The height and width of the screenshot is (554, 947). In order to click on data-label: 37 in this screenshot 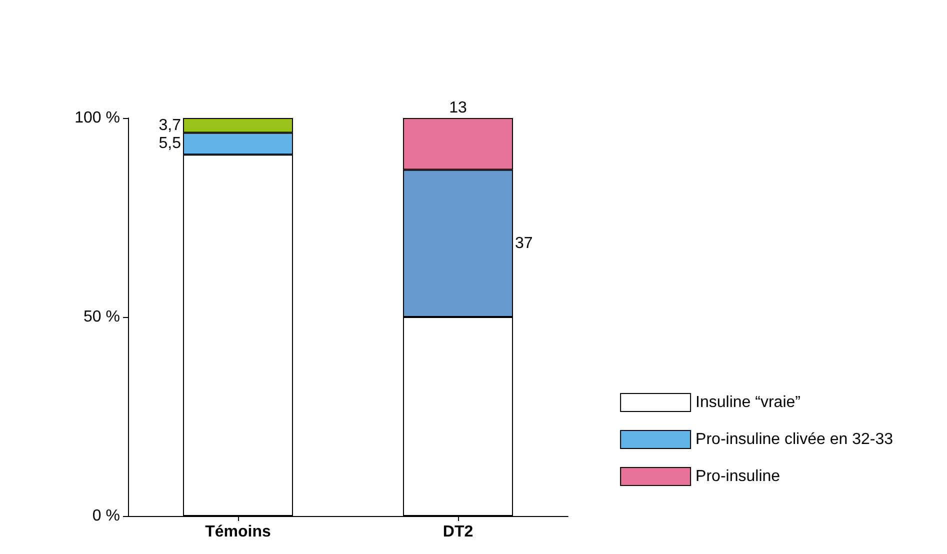, I will do `click(524, 243)`.